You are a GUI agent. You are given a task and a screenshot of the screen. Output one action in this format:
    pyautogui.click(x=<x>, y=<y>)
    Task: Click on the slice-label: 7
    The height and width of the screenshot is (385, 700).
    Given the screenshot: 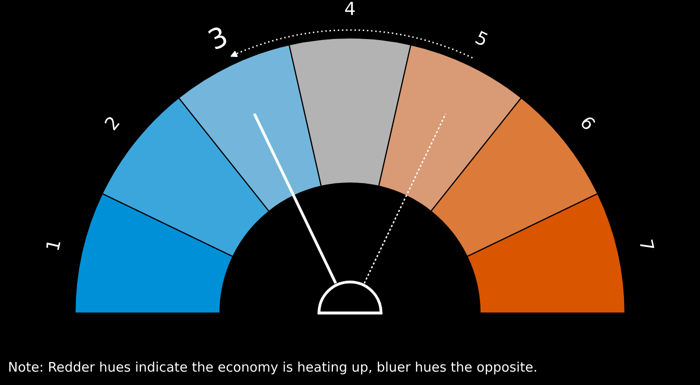 What is the action you would take?
    pyautogui.click(x=647, y=245)
    